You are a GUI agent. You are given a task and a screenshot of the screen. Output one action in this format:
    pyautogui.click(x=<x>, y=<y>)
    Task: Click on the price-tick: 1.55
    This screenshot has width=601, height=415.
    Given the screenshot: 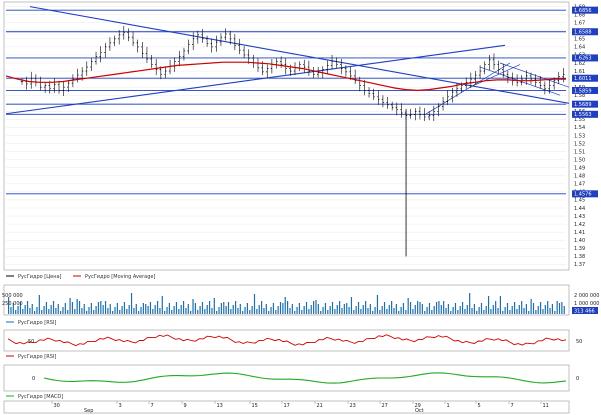 What is the action you would take?
    pyautogui.click(x=579, y=120)
    